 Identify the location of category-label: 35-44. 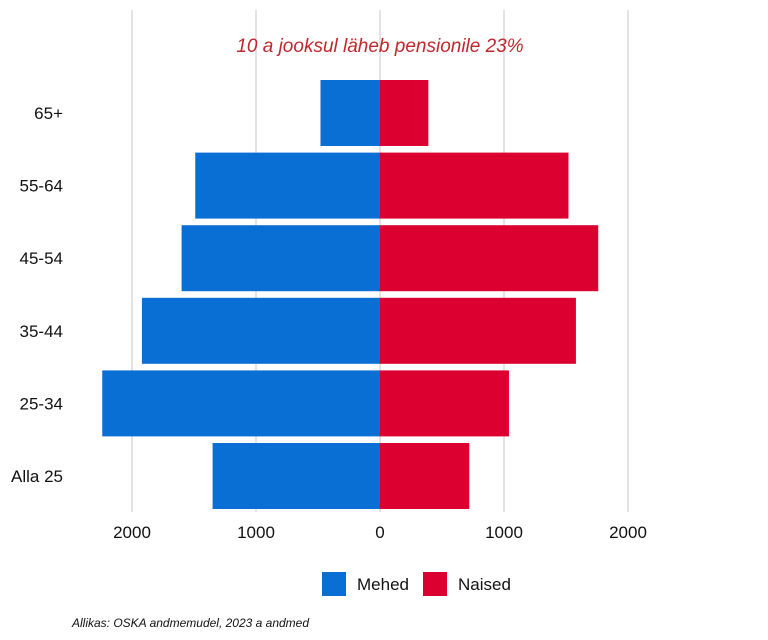
(41, 331).